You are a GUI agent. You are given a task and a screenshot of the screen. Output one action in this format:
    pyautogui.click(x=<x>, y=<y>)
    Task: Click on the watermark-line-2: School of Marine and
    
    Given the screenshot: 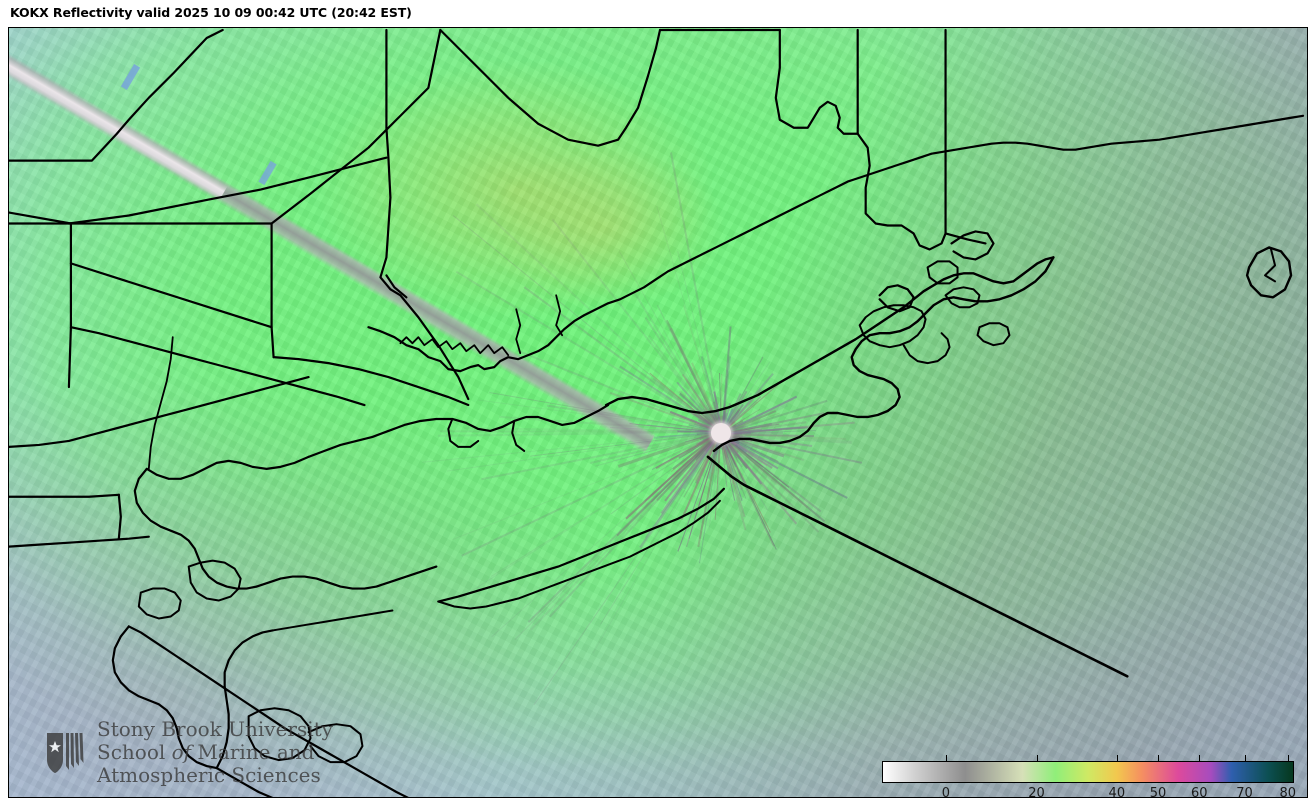 What is the action you would take?
    pyautogui.click(x=215, y=752)
    